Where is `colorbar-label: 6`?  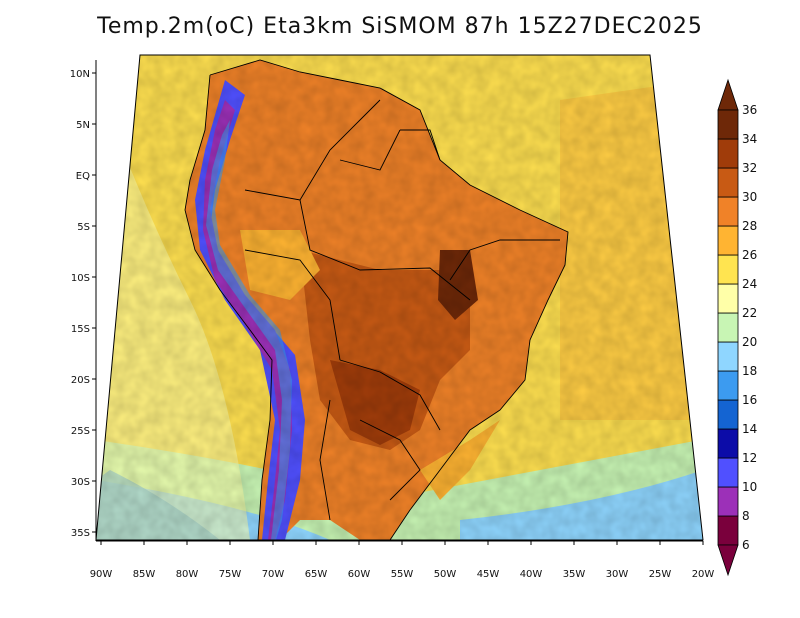 colorbar-label: 6 is located at coordinates (746, 545).